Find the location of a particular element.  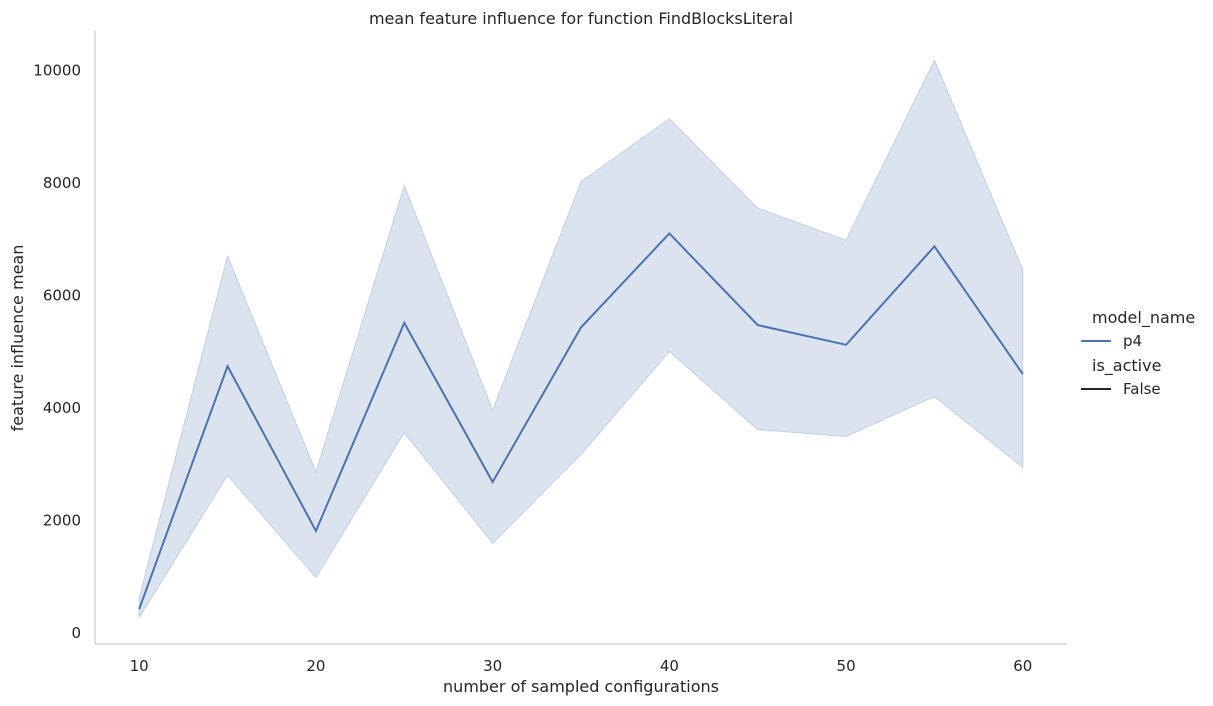

x-tick-label: 60 is located at coordinates (1022, 666).